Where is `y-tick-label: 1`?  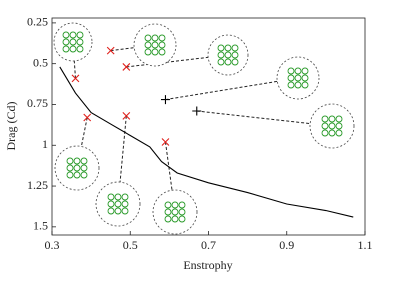 y-tick-label: 1 is located at coordinates (45, 144).